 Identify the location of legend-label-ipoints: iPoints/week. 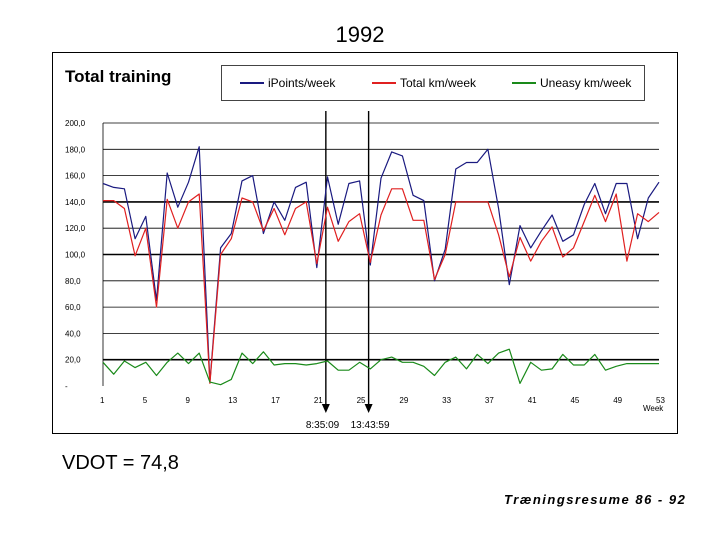
(302, 83).